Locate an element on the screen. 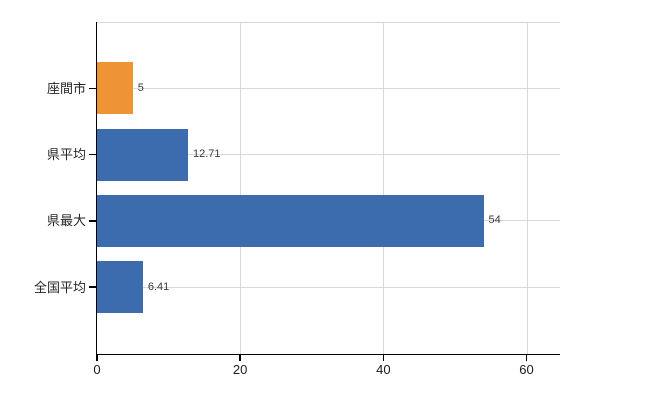 This screenshot has width=650, height=400. y-axis-line is located at coordinates (96, 188).